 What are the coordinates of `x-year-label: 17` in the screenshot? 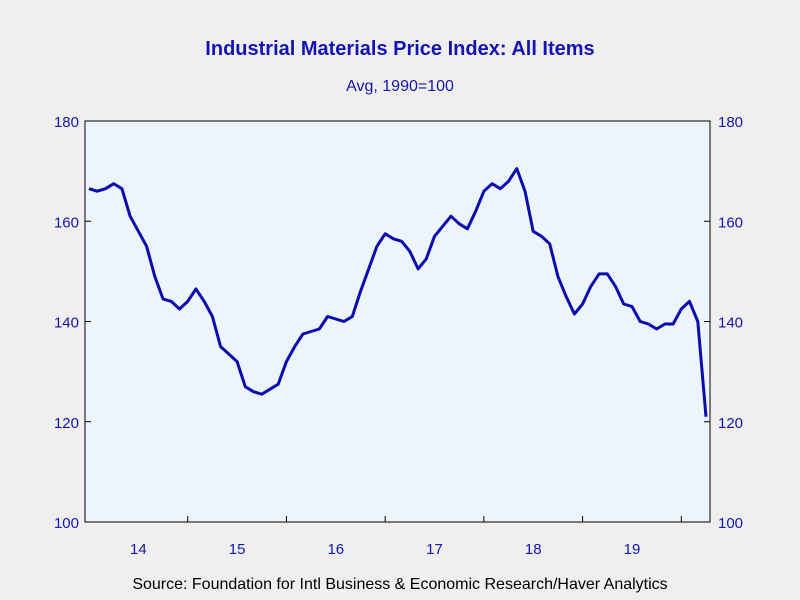 It's located at (434, 549).